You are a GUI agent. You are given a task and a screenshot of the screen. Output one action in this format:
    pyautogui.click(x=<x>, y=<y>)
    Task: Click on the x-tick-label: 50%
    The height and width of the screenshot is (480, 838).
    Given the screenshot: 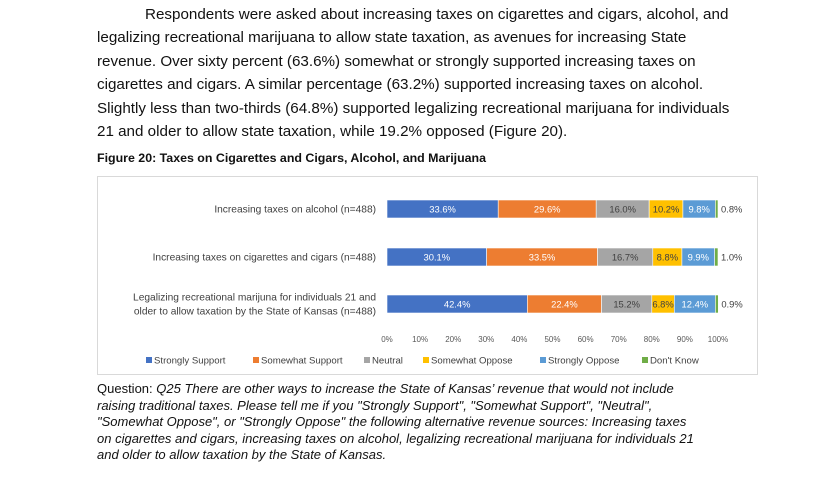 What is the action you would take?
    pyautogui.click(x=552, y=339)
    